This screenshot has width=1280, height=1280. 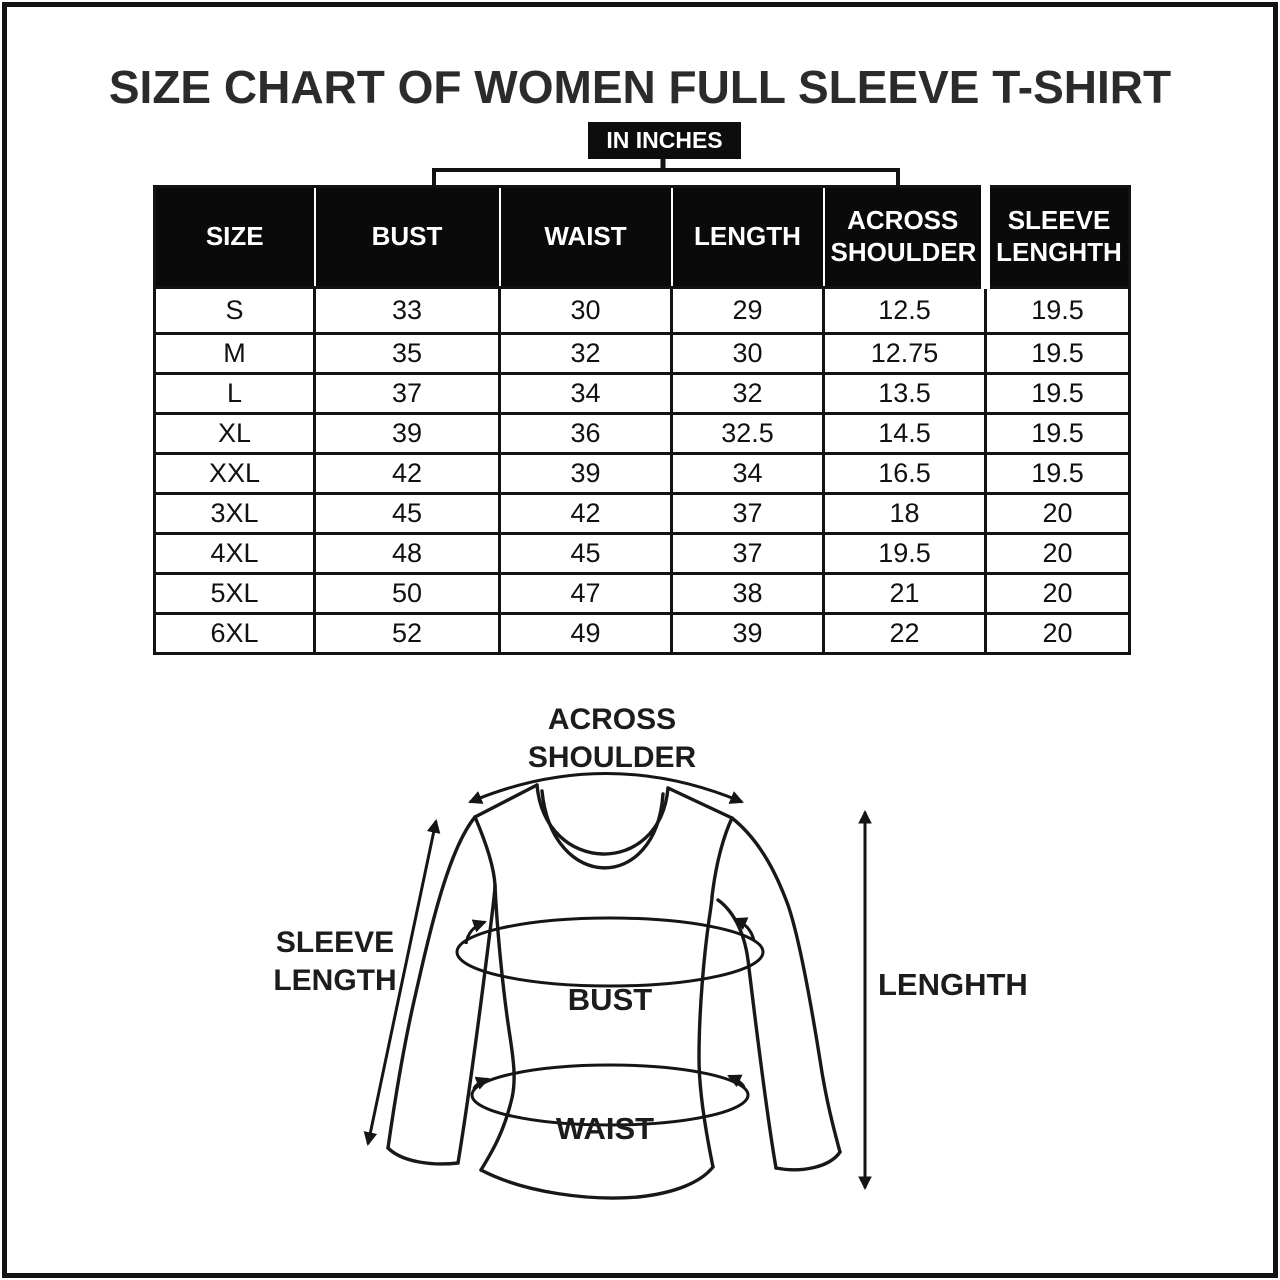 What do you see at coordinates (610, 1095) in the screenshot?
I see `waist-girth-ellipse` at bounding box center [610, 1095].